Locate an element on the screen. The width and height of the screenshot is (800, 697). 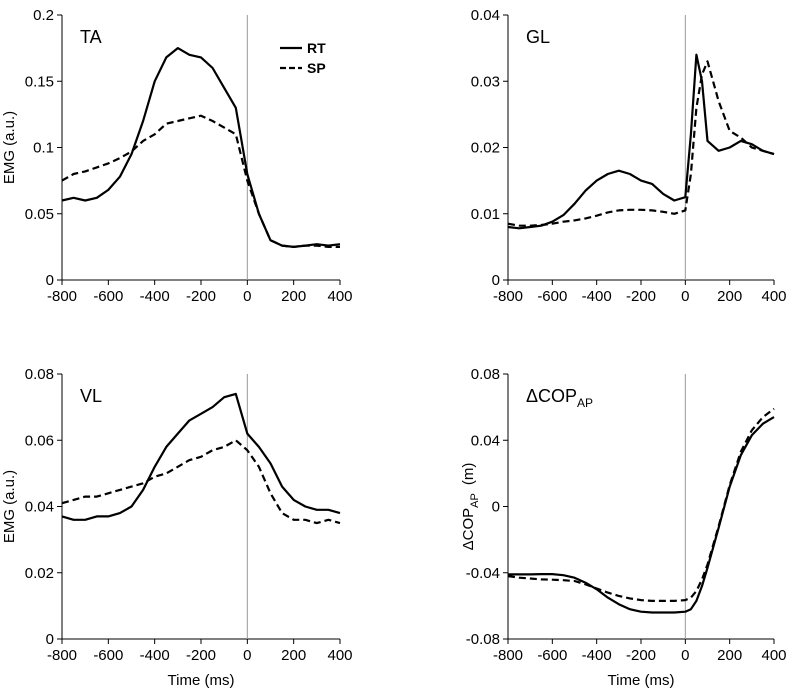
y-axis-label: ΔCOPAP(m) is located at coordinates (470, 507).